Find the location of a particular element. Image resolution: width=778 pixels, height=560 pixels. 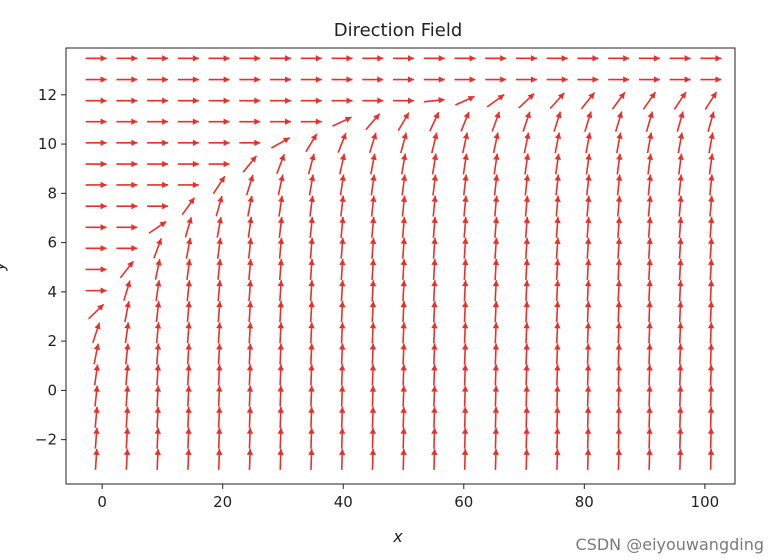

x-tick-label: 0 is located at coordinates (102, 502).